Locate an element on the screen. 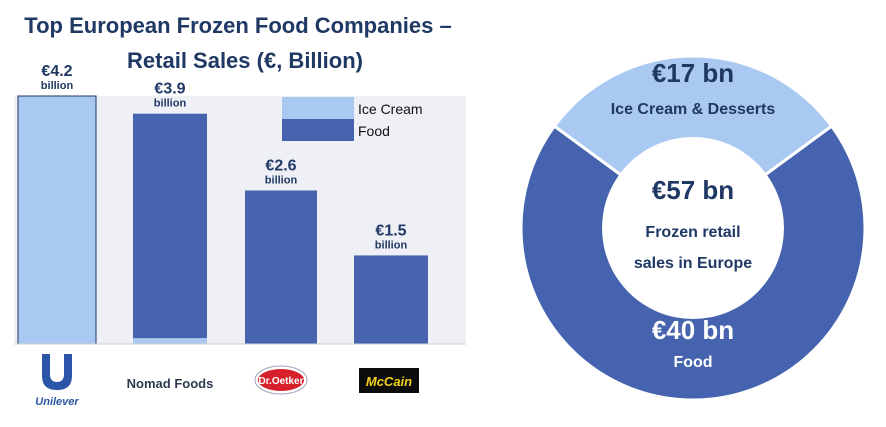 This screenshot has width=886, height=427. nomad-foods-label: Nomad Foods is located at coordinates (170, 383).